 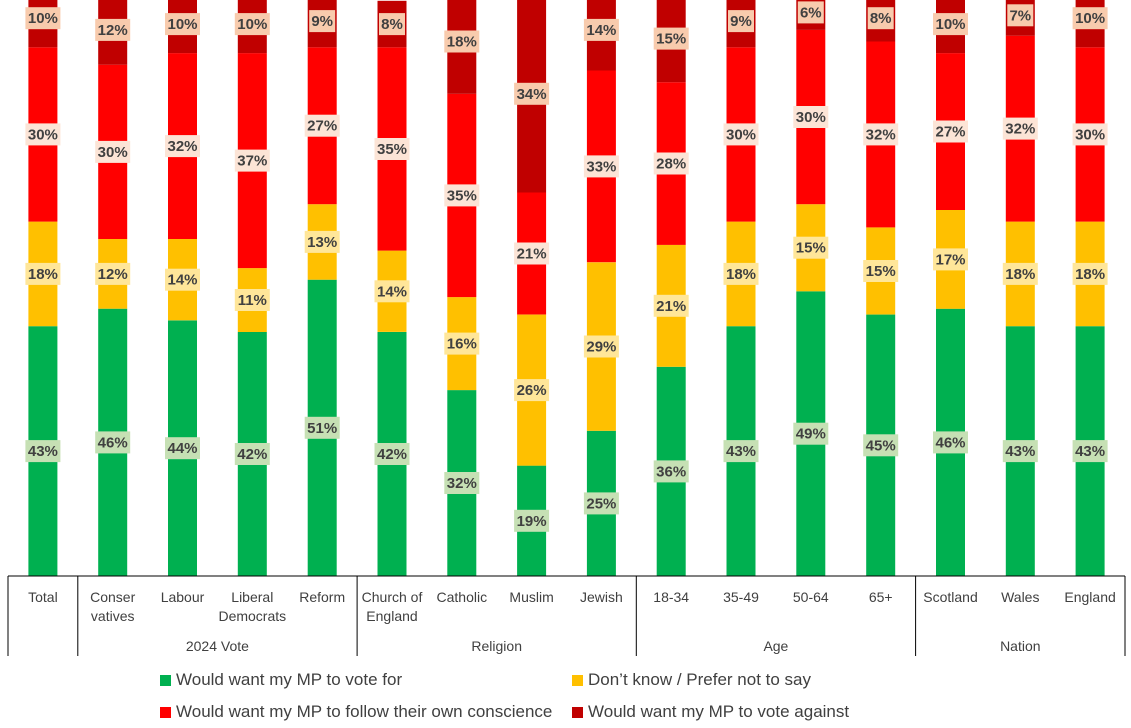 I want to click on category-label-jewish: Jewish, so click(x=601, y=597).